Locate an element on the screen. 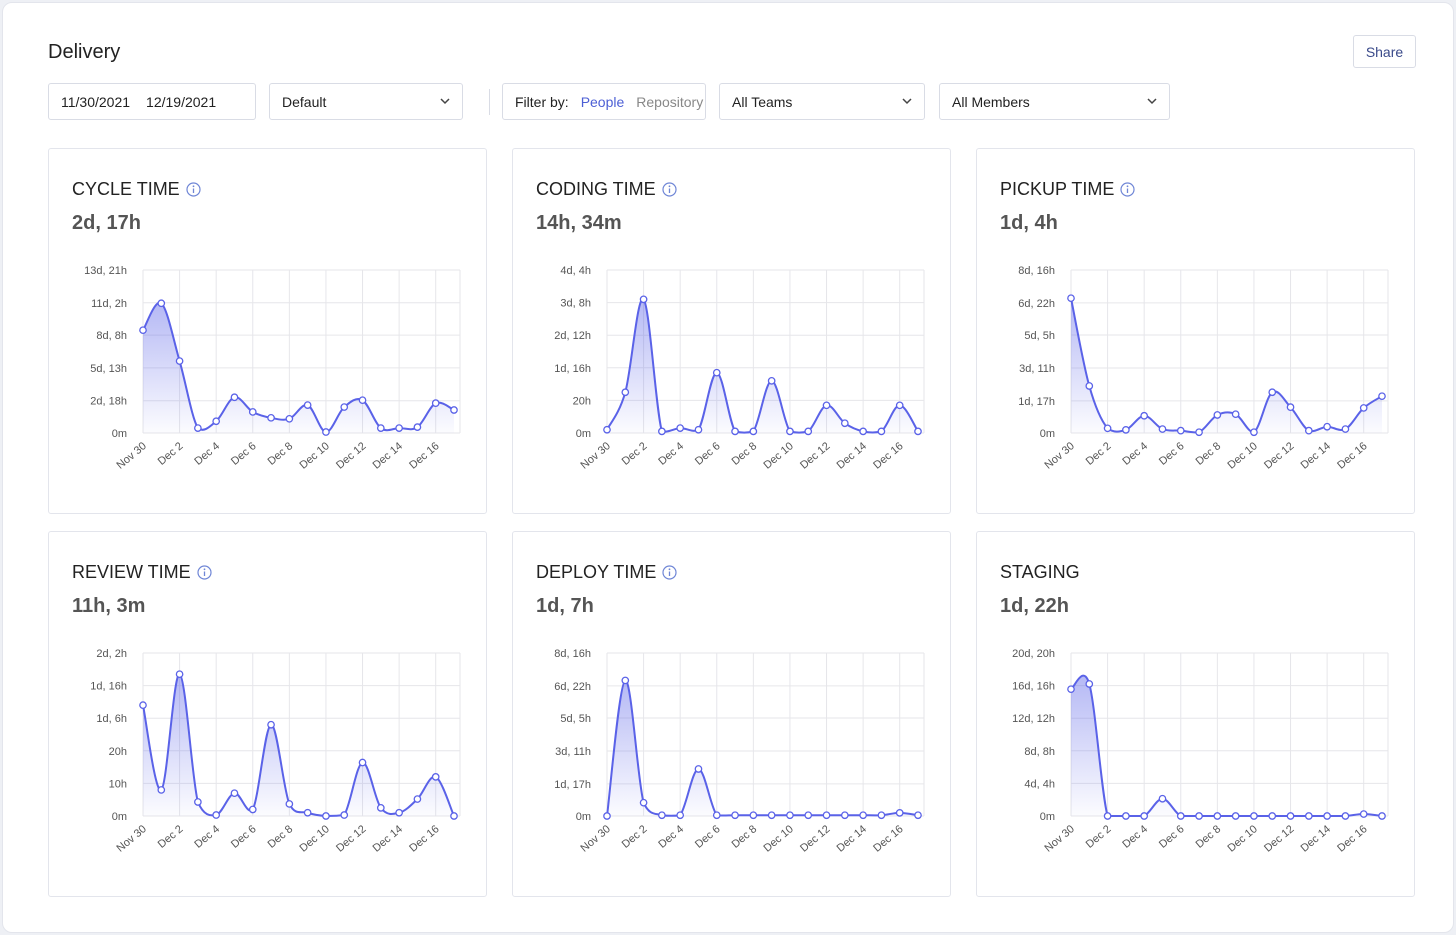 The width and height of the screenshot is (1456, 935). x-tick-label: Dec 2 is located at coordinates (635, 454).